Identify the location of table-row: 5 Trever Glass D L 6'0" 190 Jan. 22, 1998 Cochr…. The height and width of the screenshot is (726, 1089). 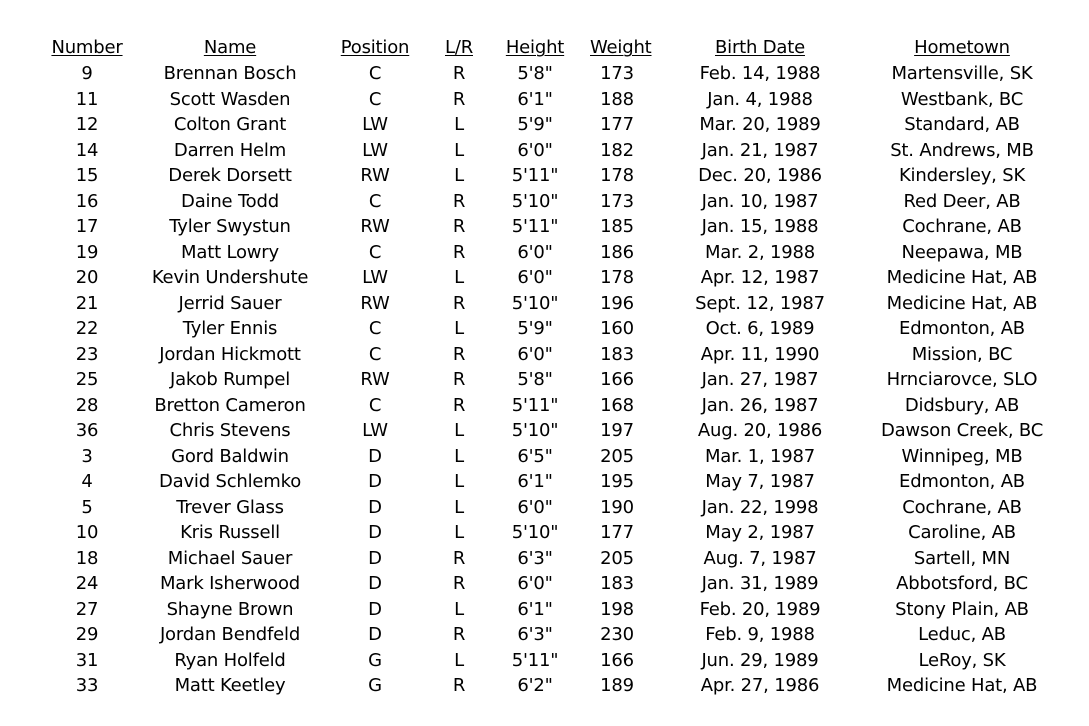
(546, 508).